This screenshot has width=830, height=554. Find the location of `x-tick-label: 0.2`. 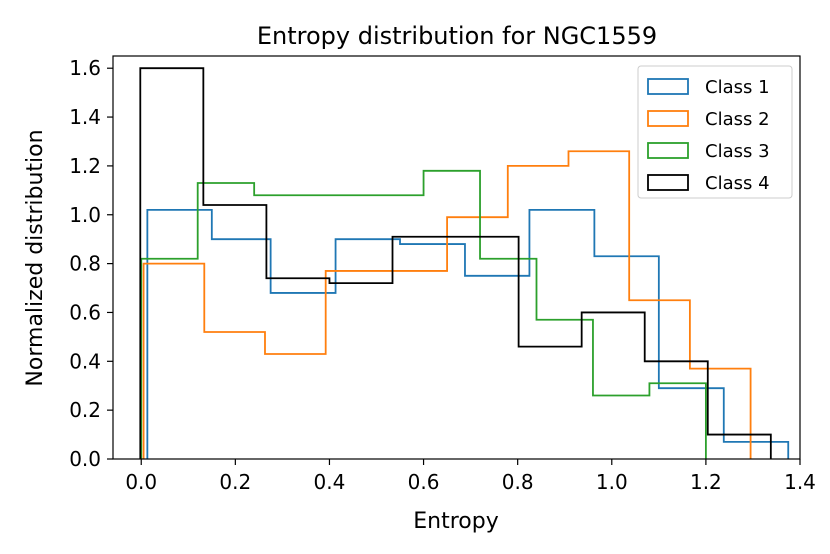

x-tick-label: 0.2 is located at coordinates (235, 482).